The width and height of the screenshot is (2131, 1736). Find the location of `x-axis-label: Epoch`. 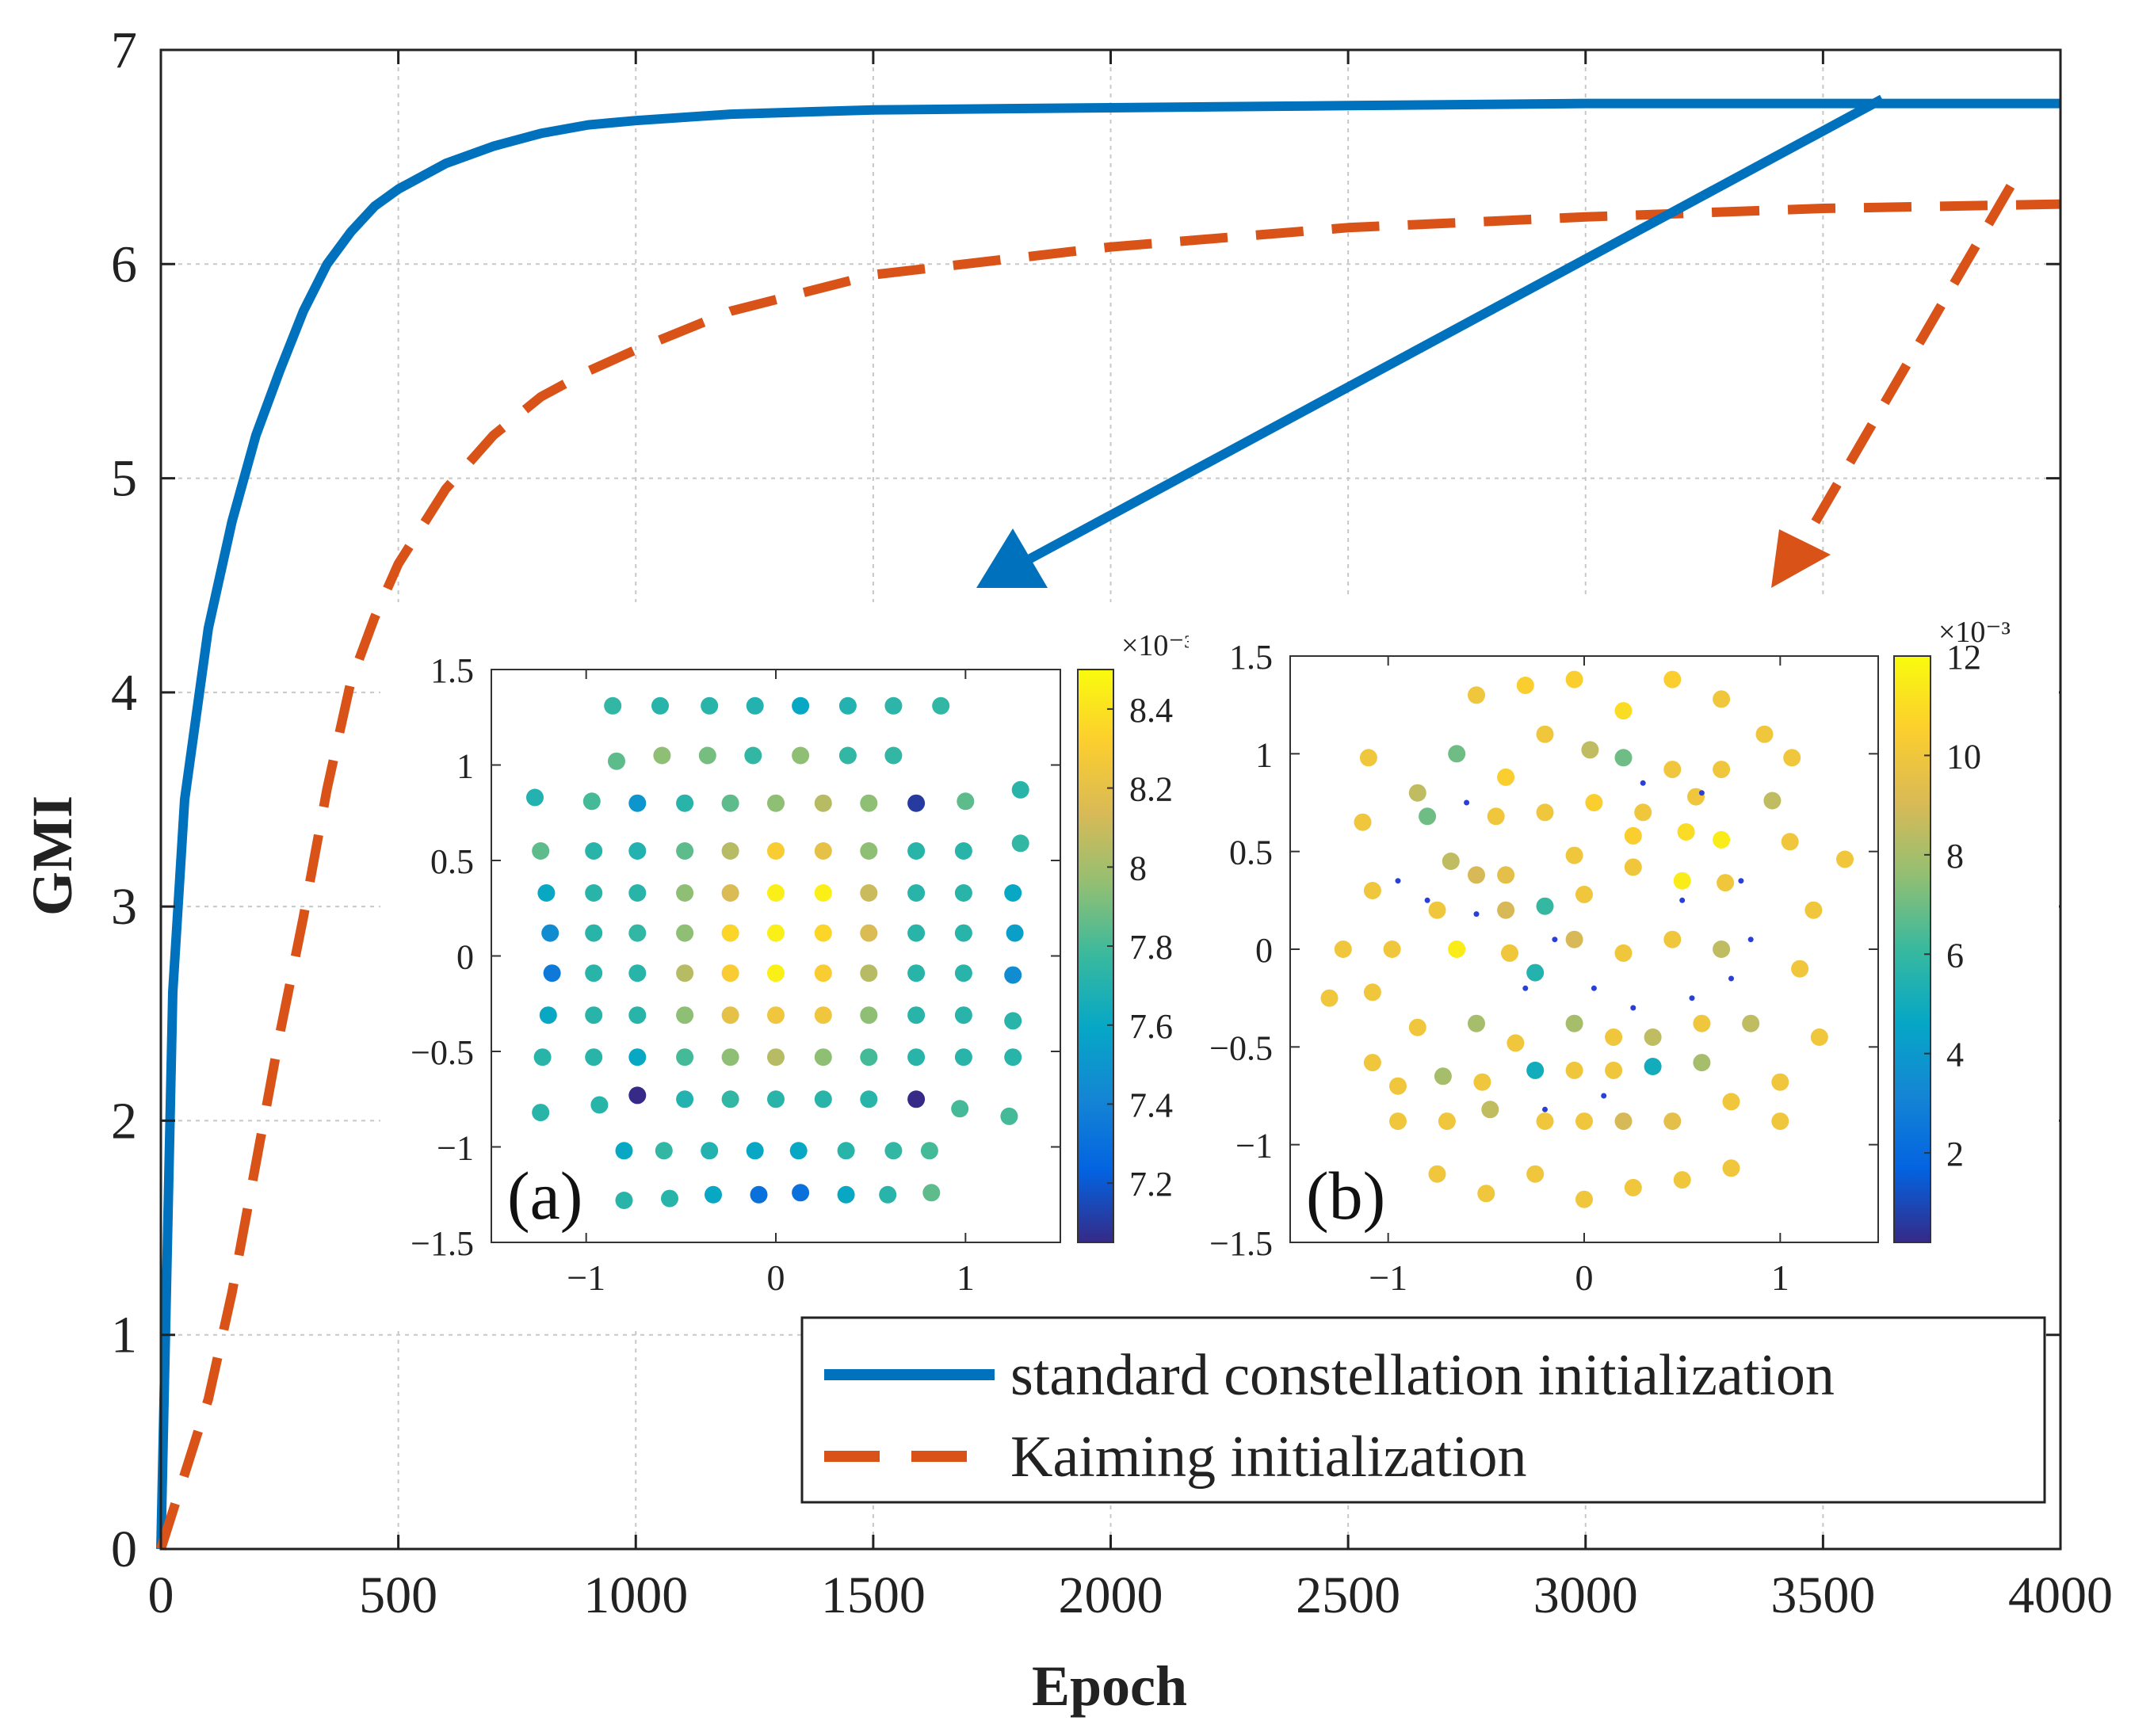

x-axis-label: Epoch is located at coordinates (1110, 1686).